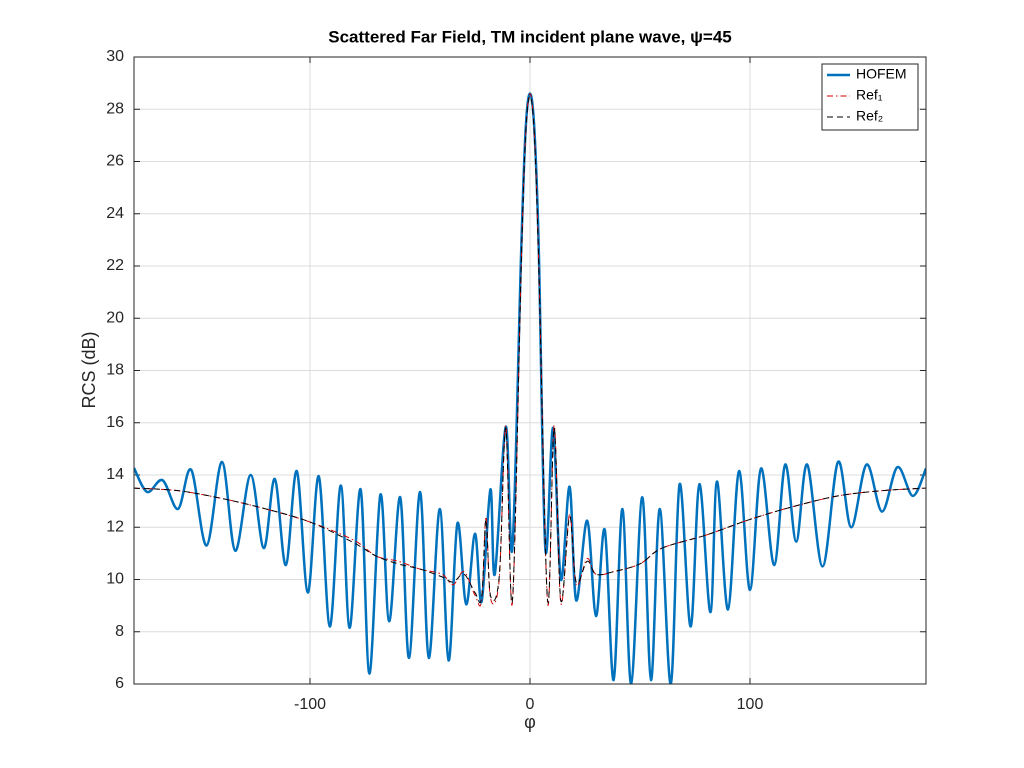 The image size is (1024, 768). What do you see at coordinates (115, 265) in the screenshot?
I see `y-tick-label: 22` at bounding box center [115, 265].